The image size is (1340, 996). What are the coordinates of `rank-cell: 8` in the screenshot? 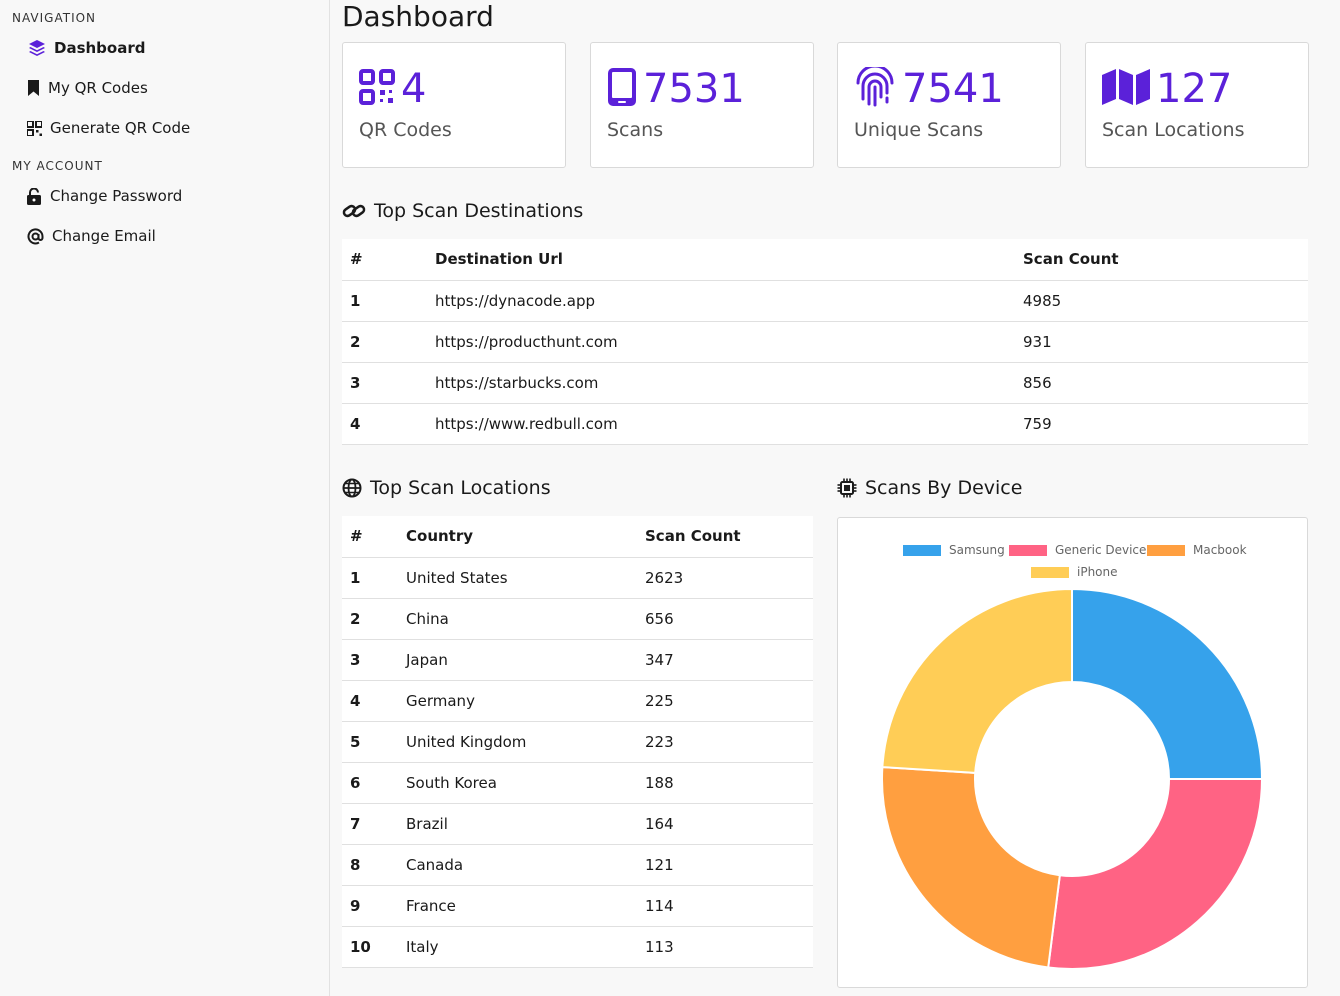 It's located at (370, 865).